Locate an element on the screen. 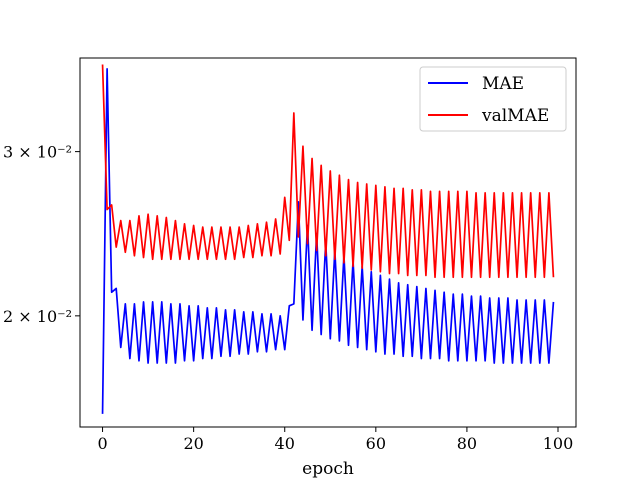  x-tick-label: 20 is located at coordinates (193, 443).